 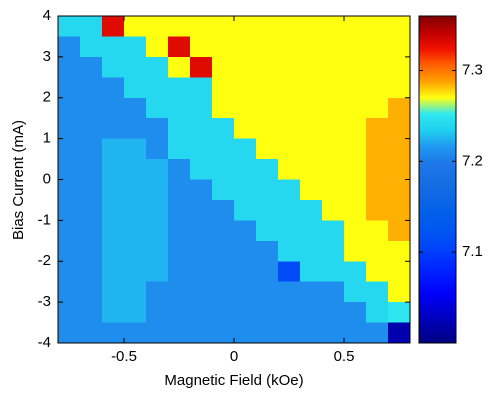 I want to click on colorbar-tick-label: 7.2, so click(x=472, y=160).